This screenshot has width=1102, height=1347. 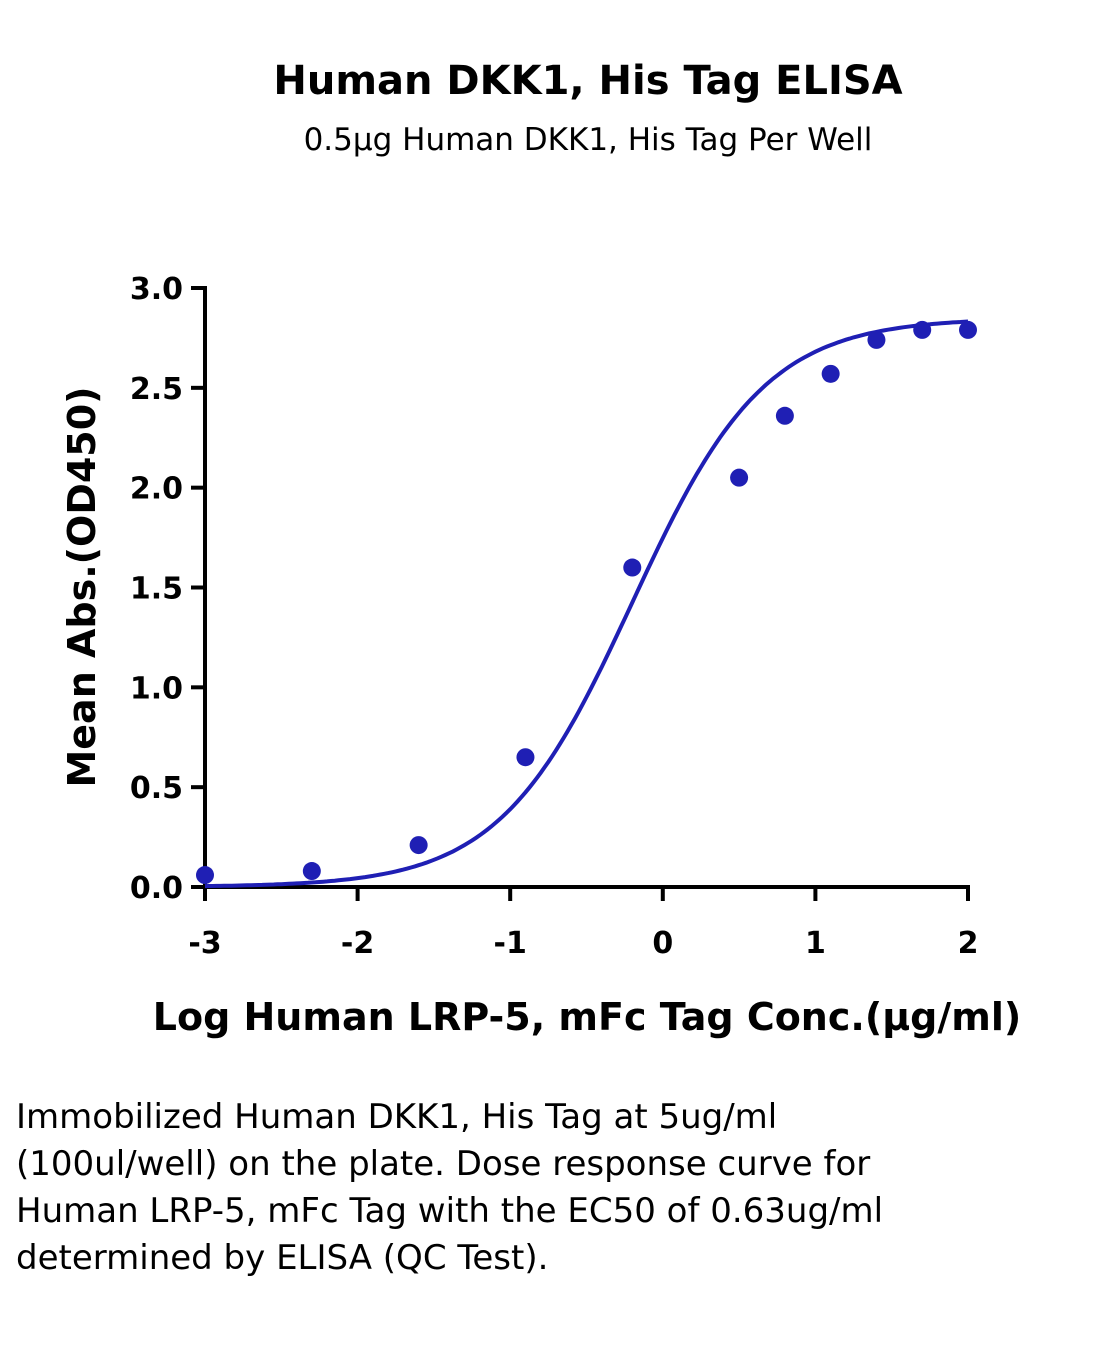 What do you see at coordinates (156, 389) in the screenshot?
I see `y-tick-label: 2.5` at bounding box center [156, 389].